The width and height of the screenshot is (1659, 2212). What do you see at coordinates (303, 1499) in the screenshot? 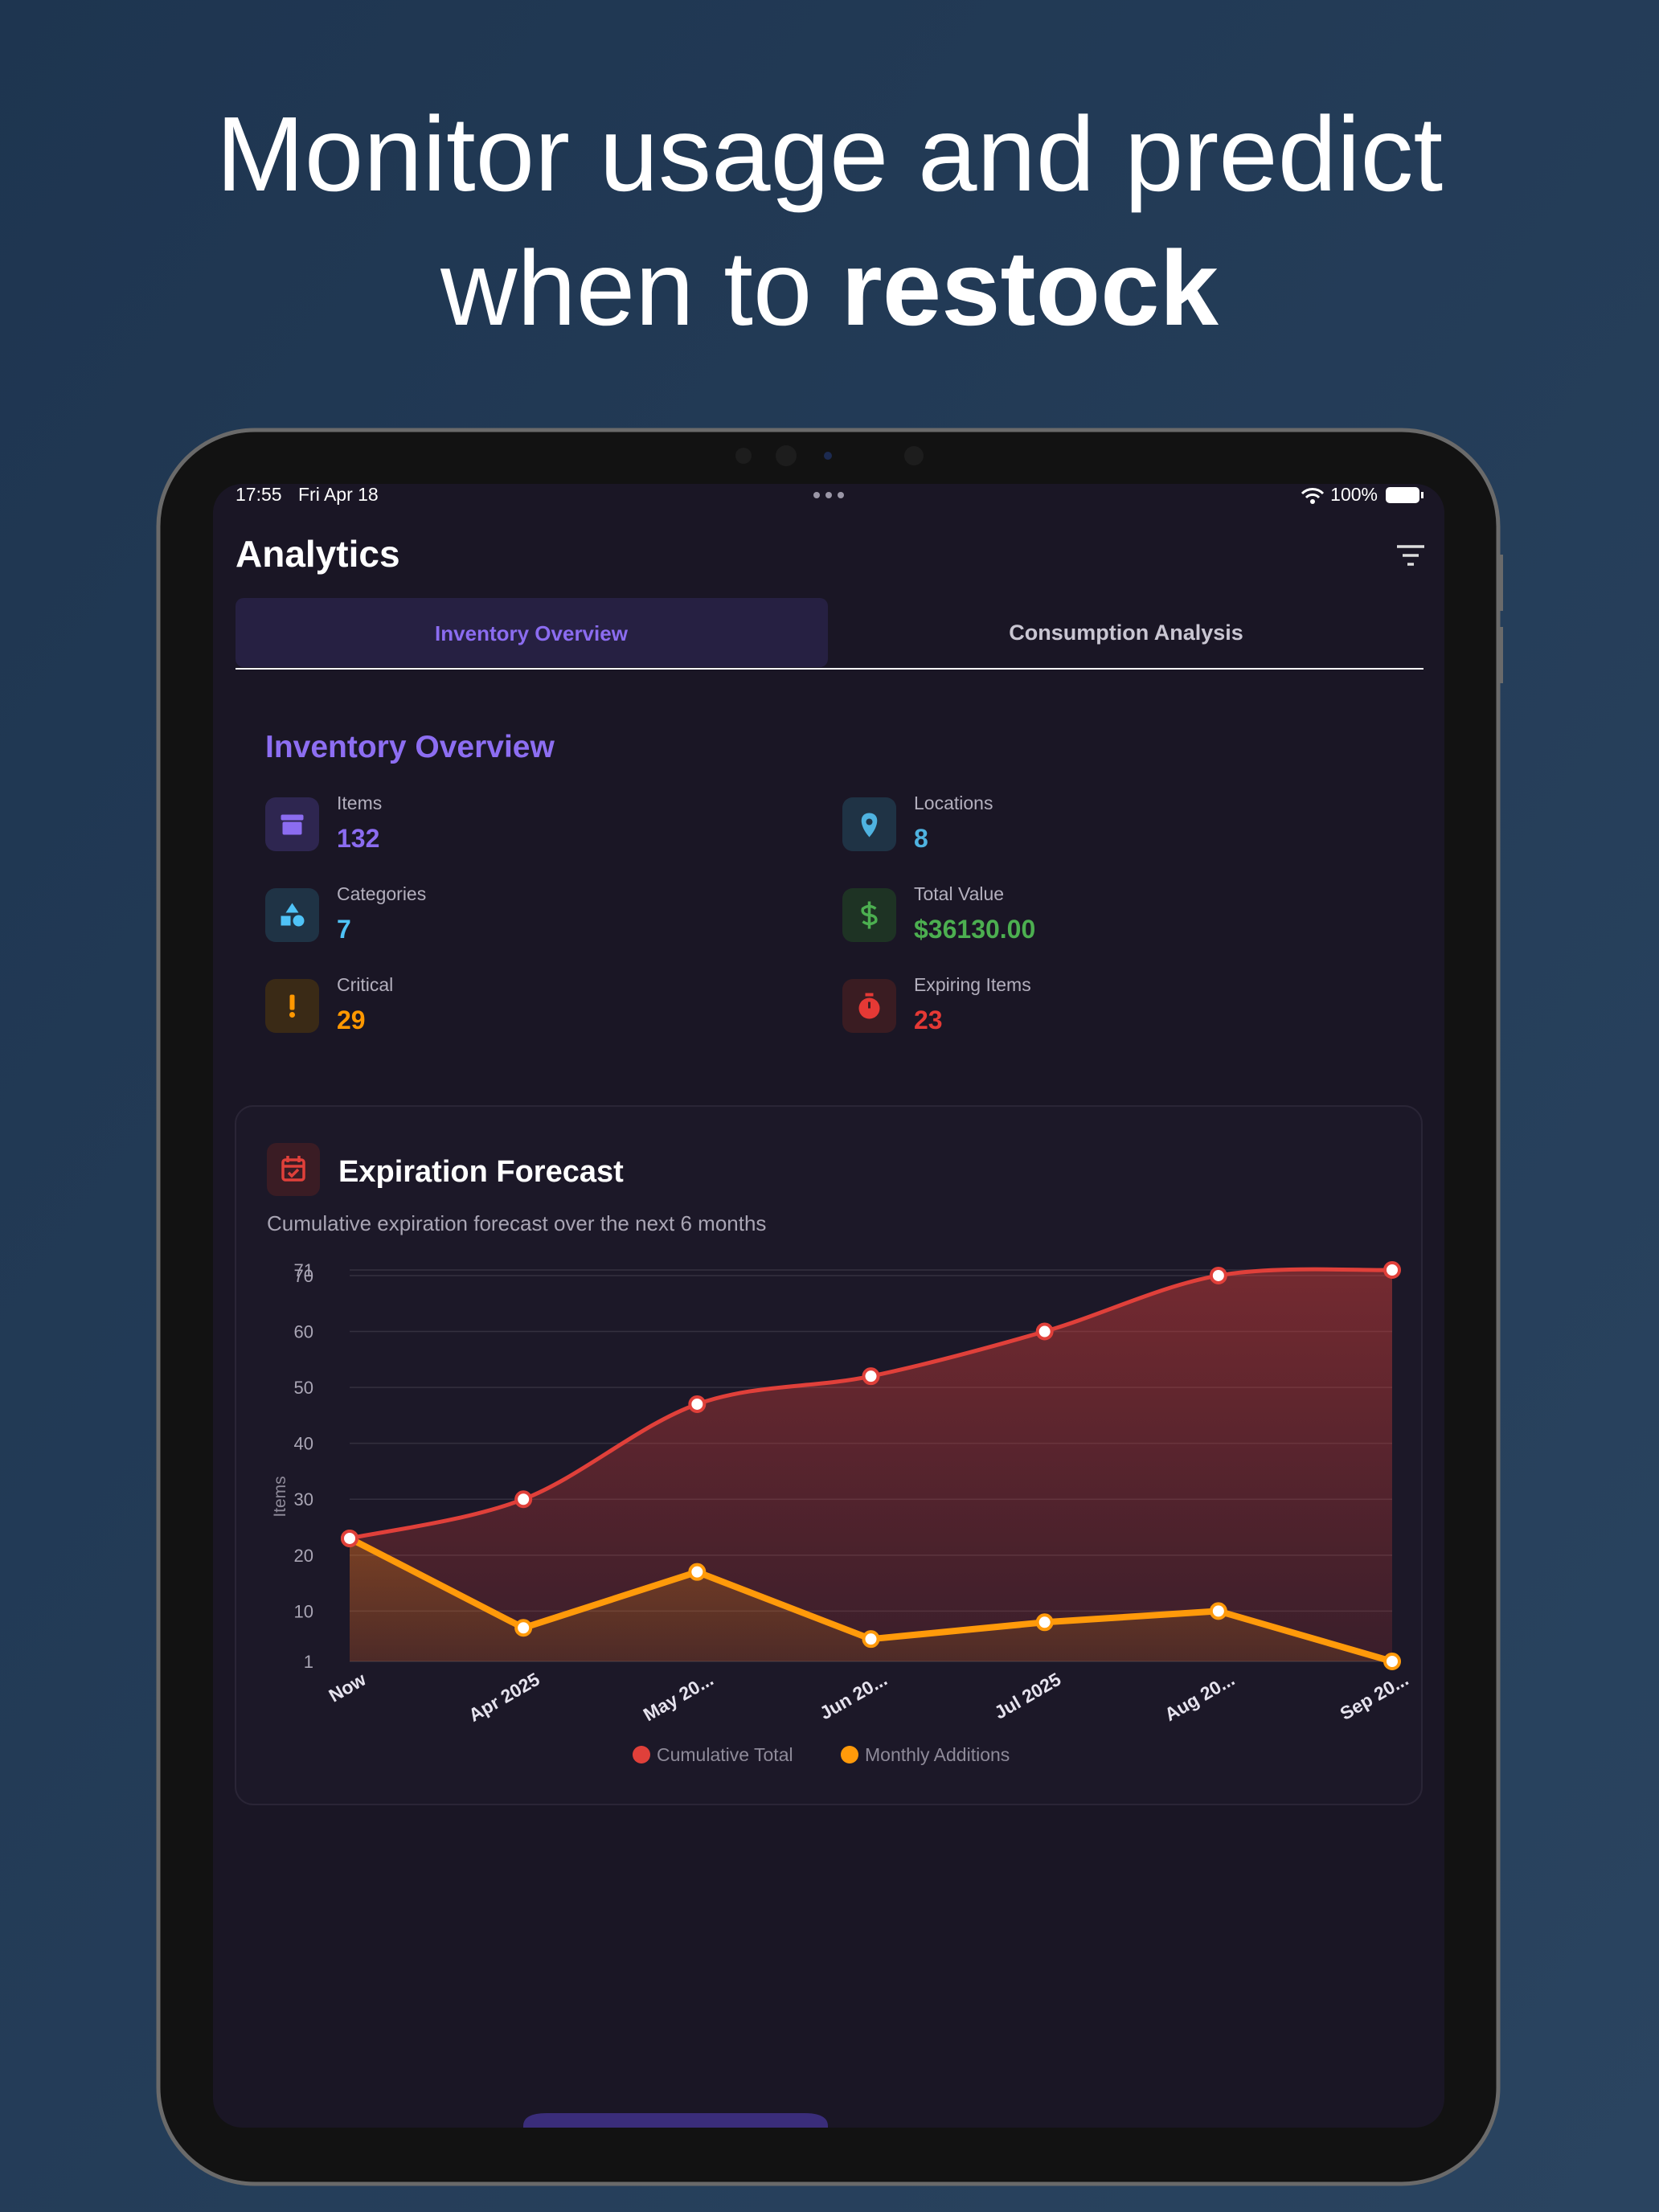
I see `y-tick-label: 30` at bounding box center [303, 1499].